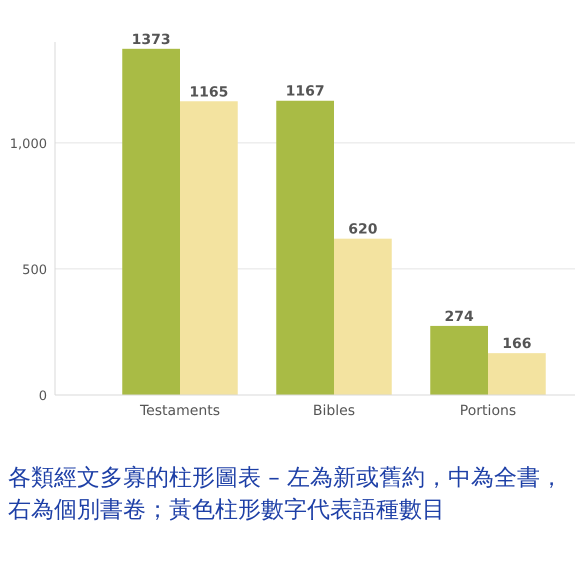  I want to click on x-tick-label: Portions, so click(488, 411).